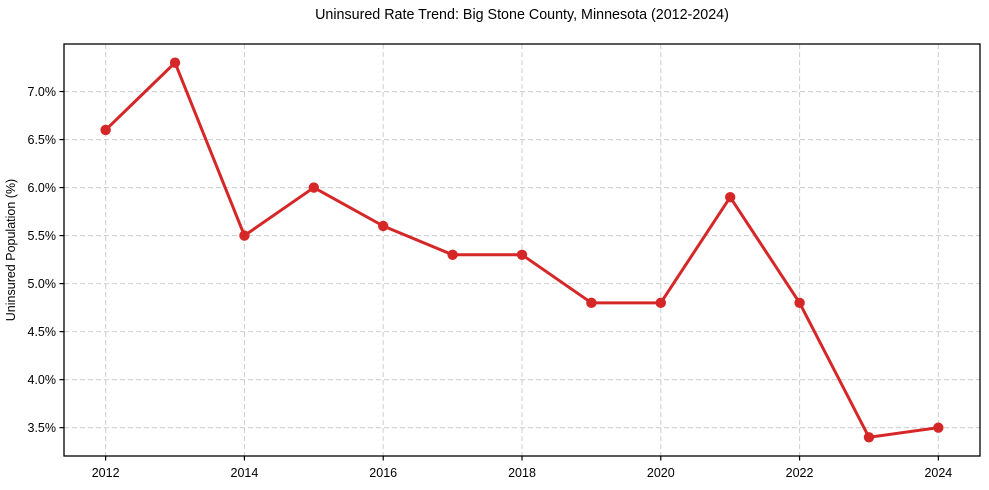 This screenshot has height=490, width=989. What do you see at coordinates (661, 473) in the screenshot?
I see `x-tick-label: 2020` at bounding box center [661, 473].